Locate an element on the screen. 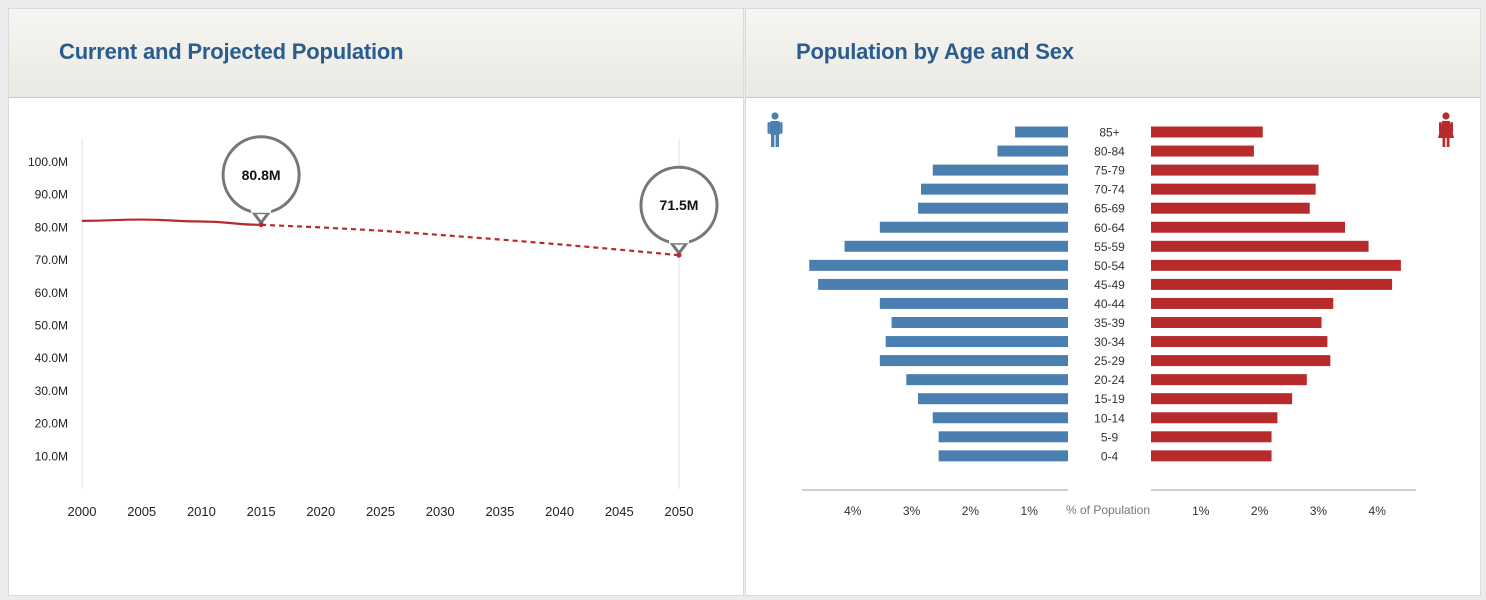 The width and height of the screenshot is (1486, 600). female-person-icon is located at coordinates (1446, 129).